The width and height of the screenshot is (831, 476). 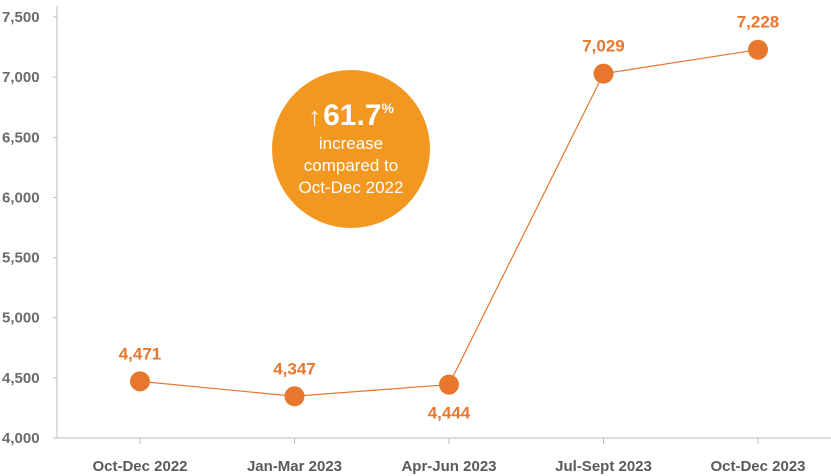 I want to click on y-tick-label: 6,000, so click(x=21, y=197).